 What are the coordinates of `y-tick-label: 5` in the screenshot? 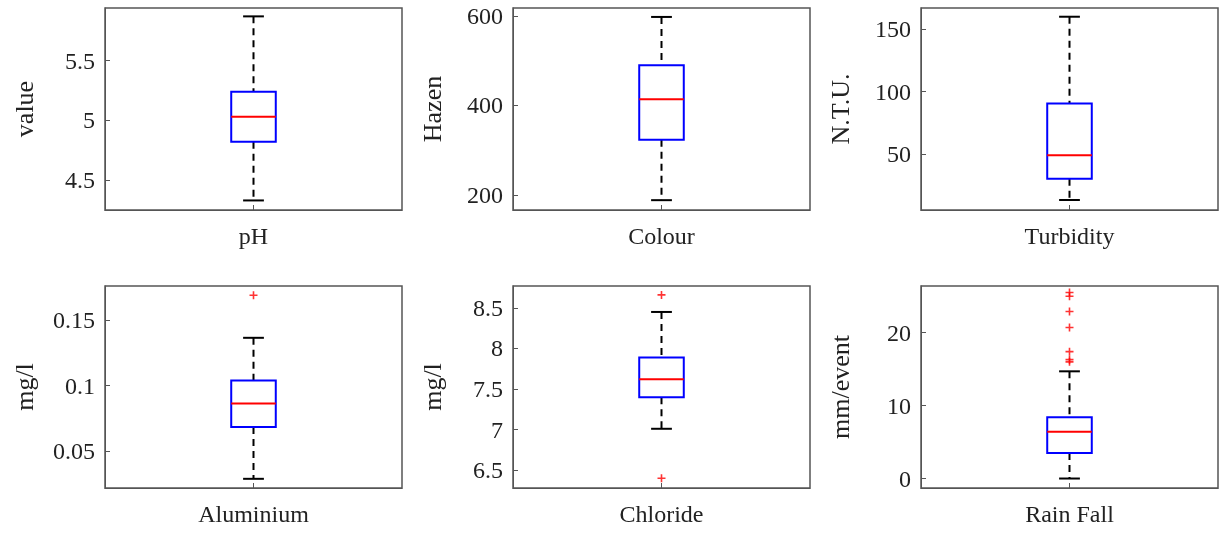 It's located at (89, 120).